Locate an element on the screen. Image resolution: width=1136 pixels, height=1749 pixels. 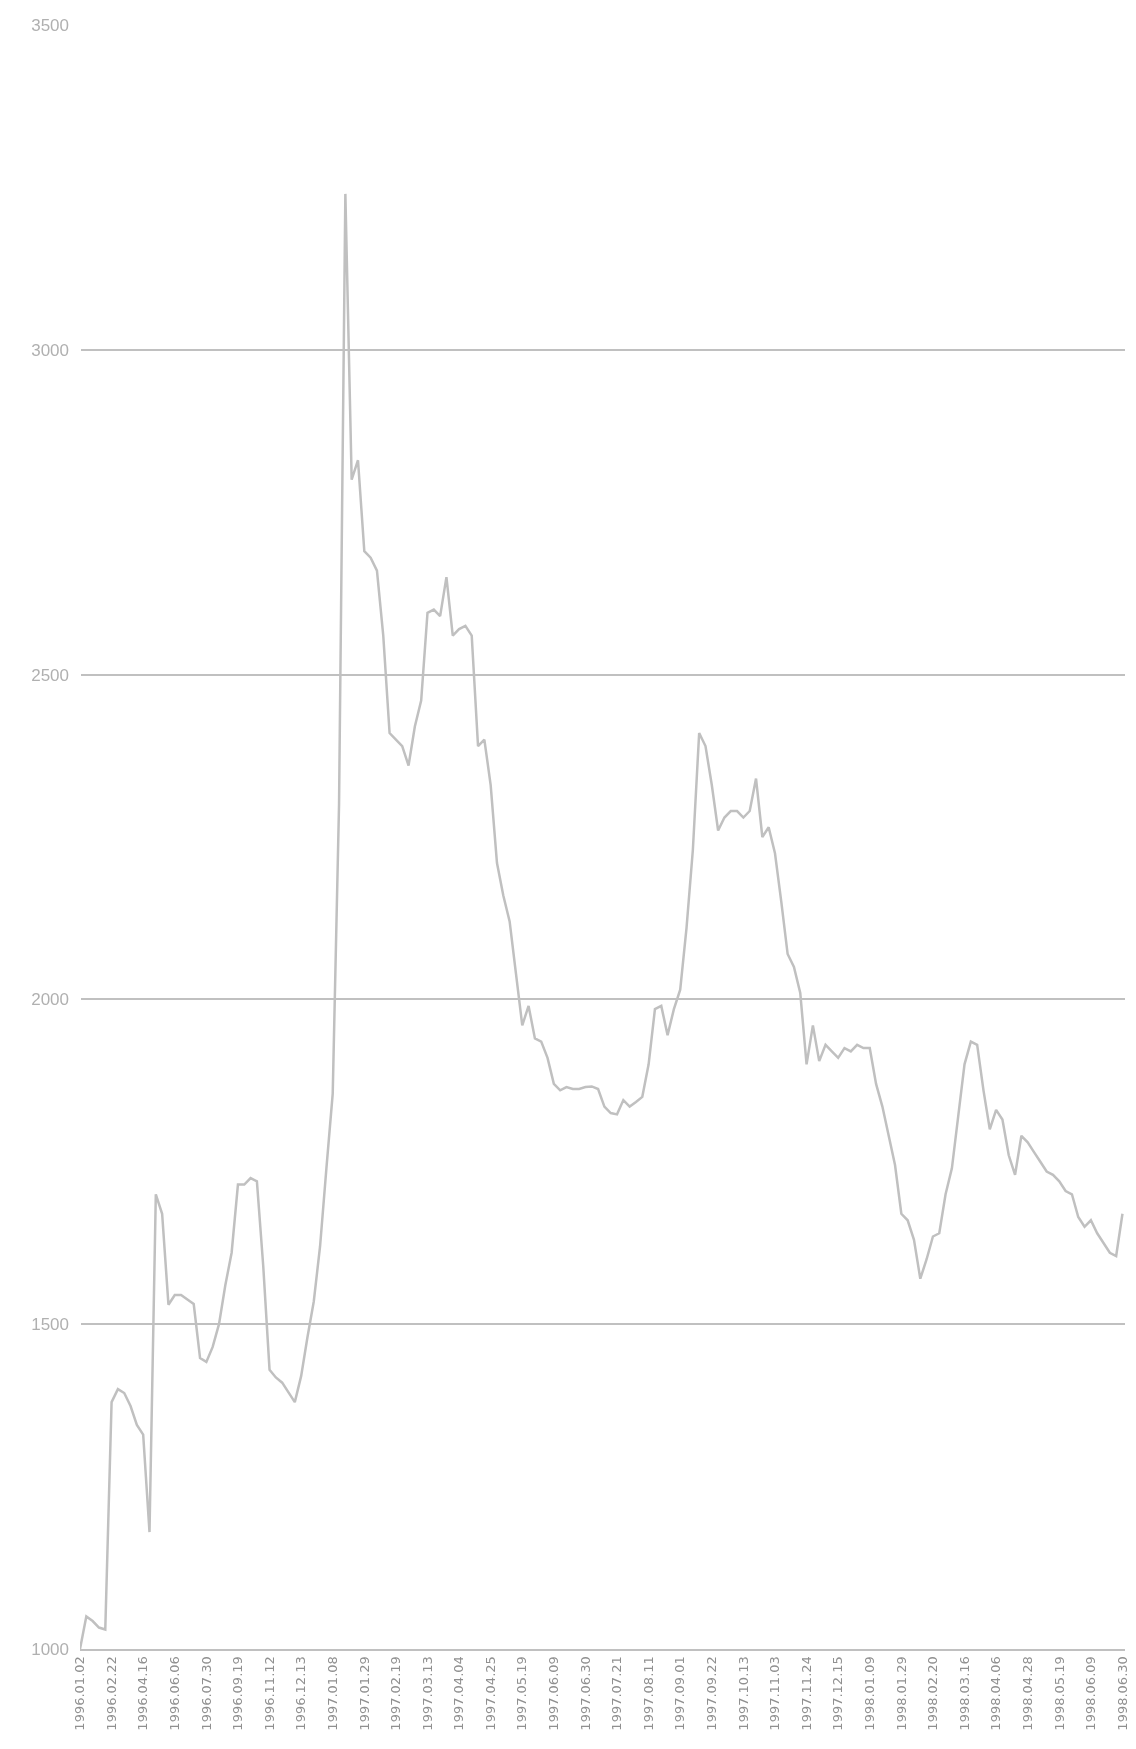
x-tick-label: 1997.12.15 is located at coordinates (838, 1693).